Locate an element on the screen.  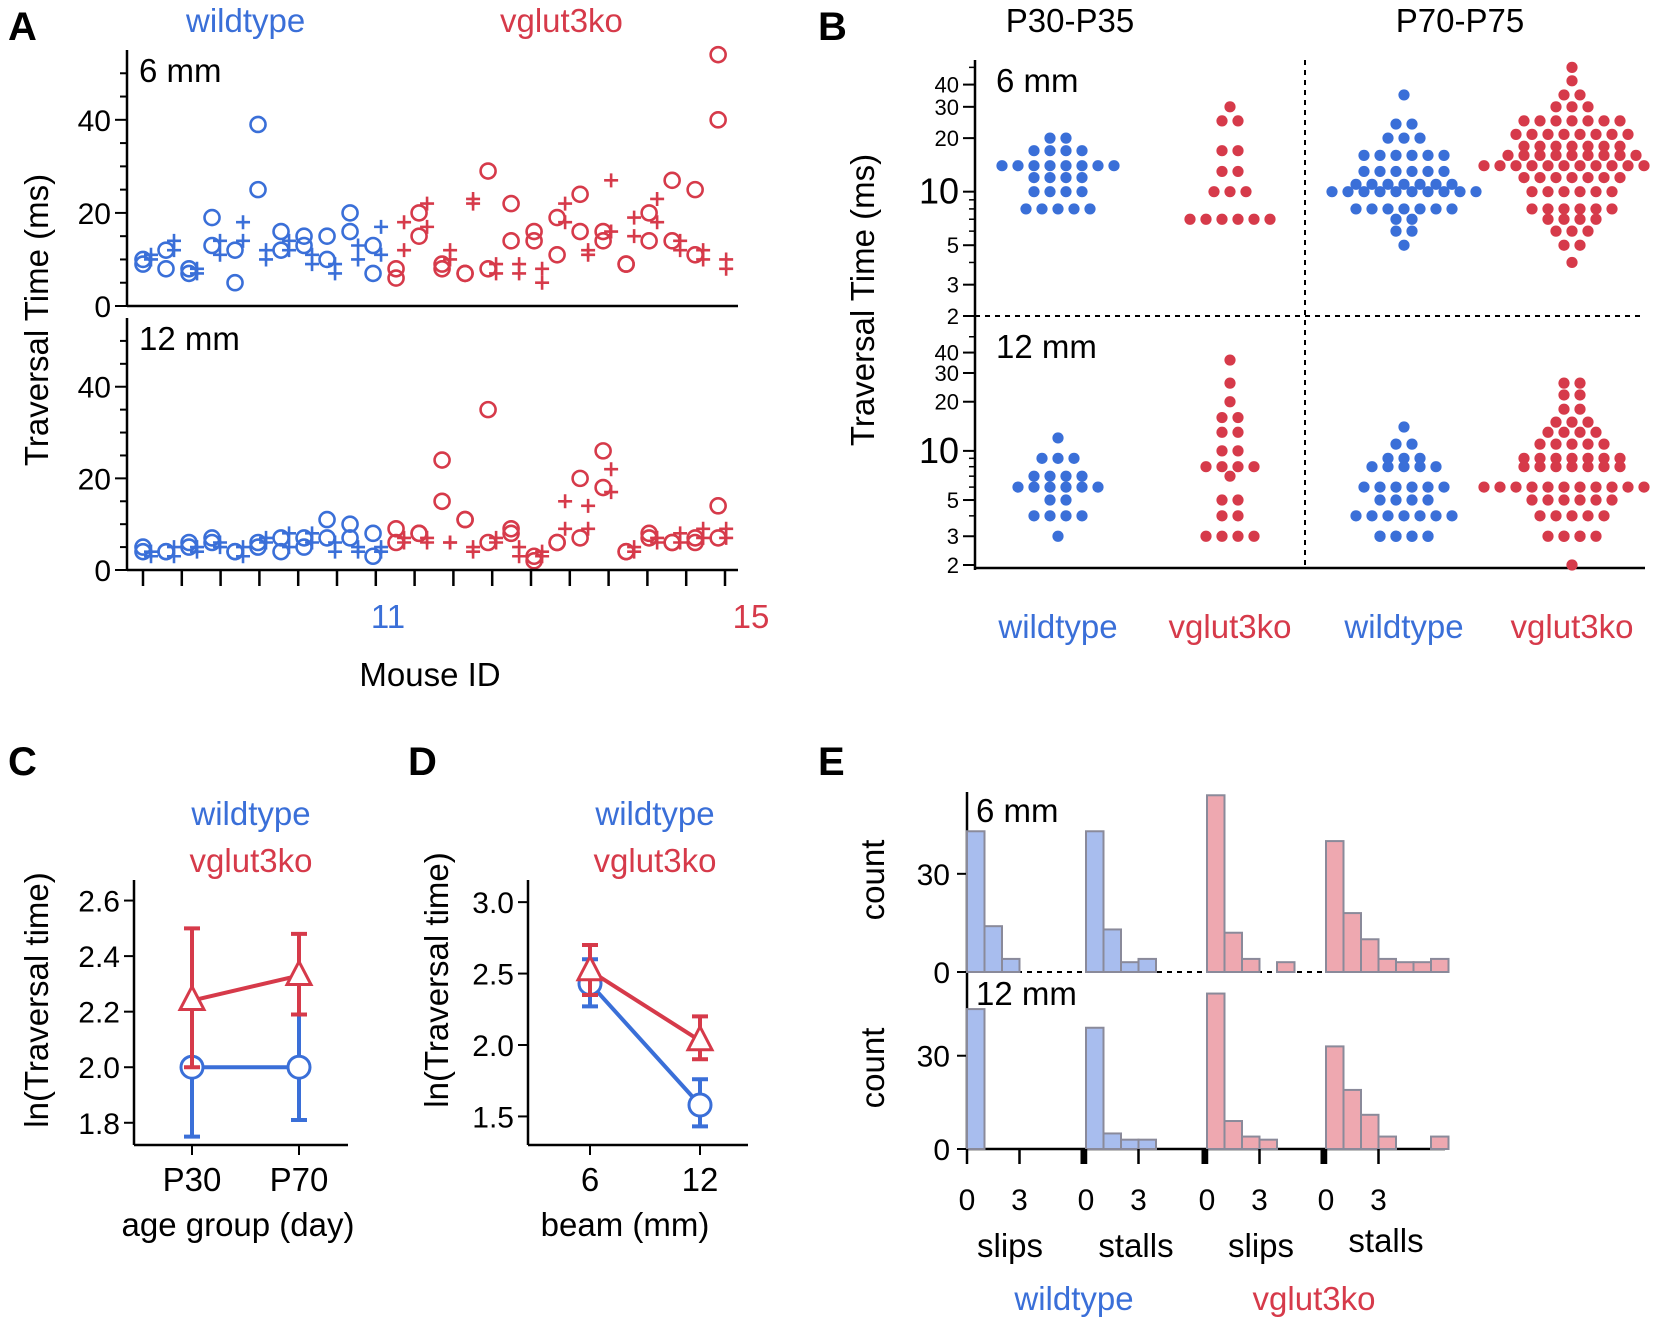
panel-label-a: A is located at coordinates (22, 27).